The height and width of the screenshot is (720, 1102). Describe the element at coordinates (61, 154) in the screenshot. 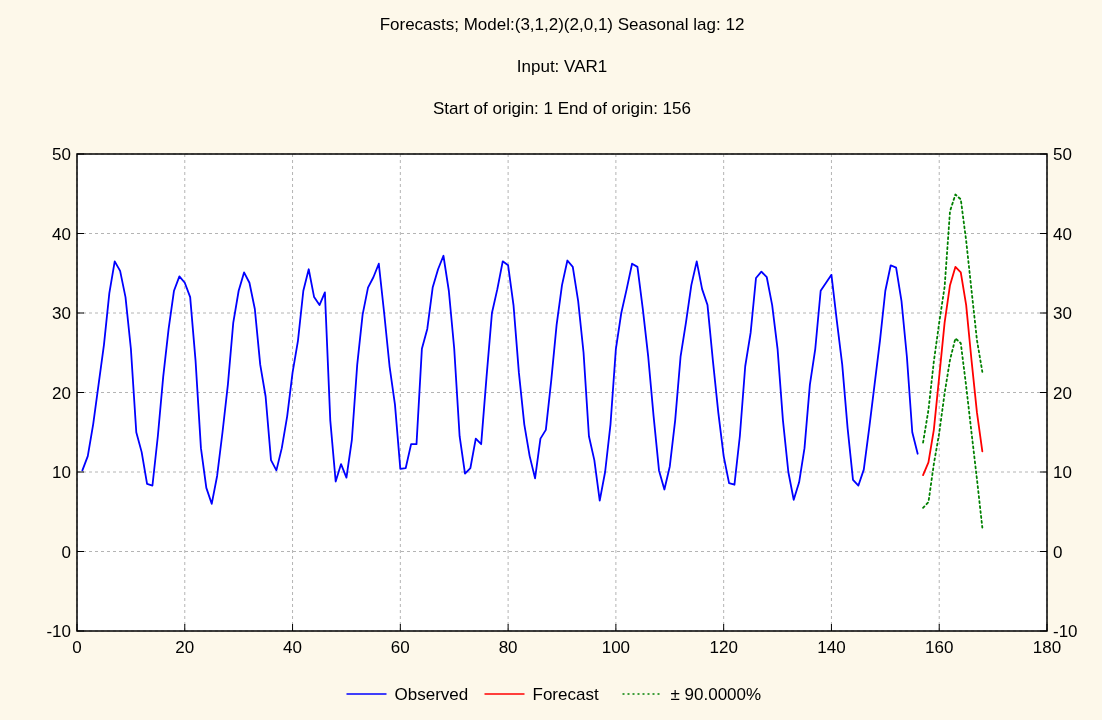

I see `y-tick-label: 50` at that location.